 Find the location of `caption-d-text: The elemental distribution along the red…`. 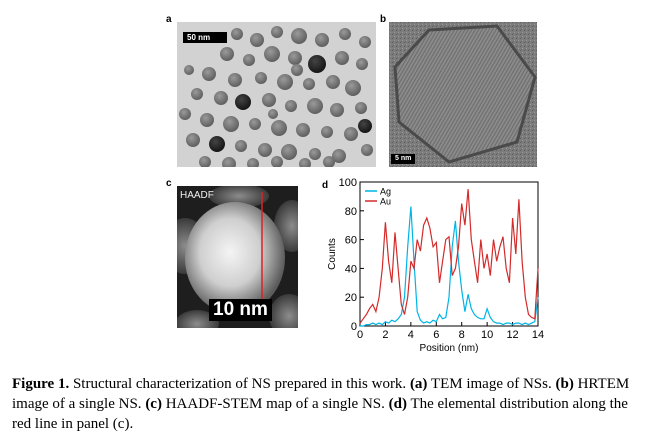

caption-d-text: The elemental distribution along the red… is located at coordinates (320, 414).